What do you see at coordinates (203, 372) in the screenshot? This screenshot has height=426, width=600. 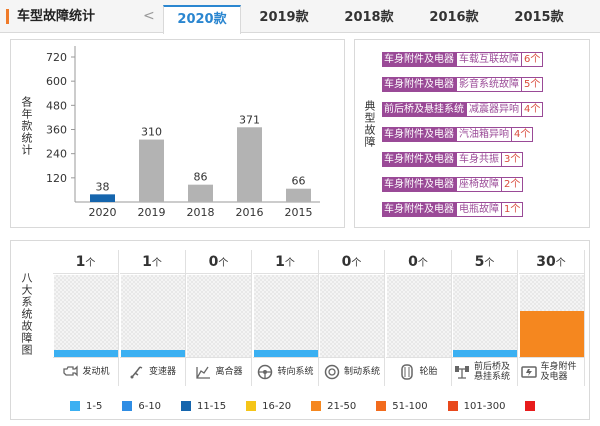 I see `clutch-icon` at bounding box center [203, 372].